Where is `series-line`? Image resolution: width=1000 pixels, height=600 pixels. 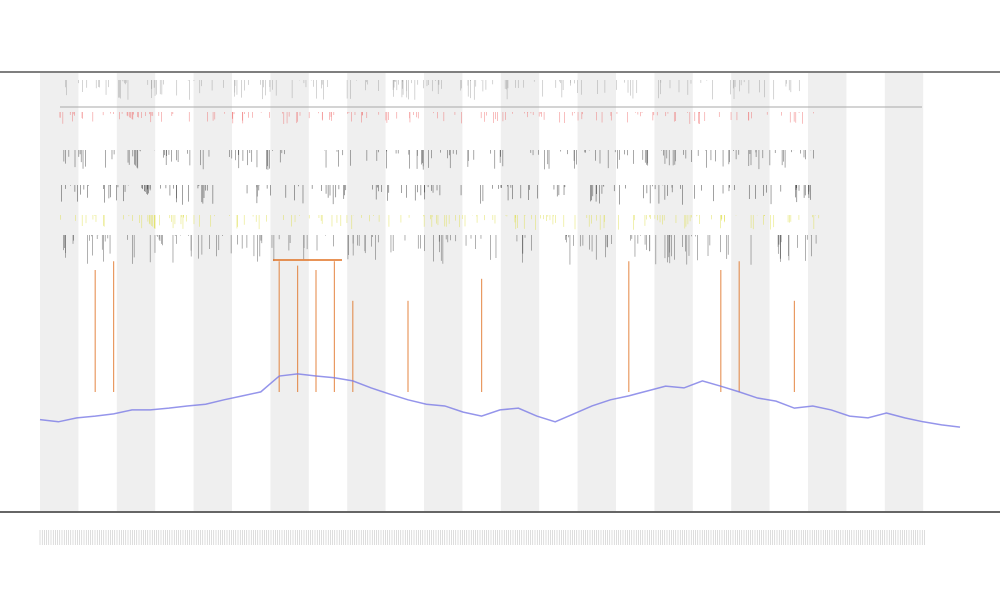
series-line is located at coordinates (500, 400).